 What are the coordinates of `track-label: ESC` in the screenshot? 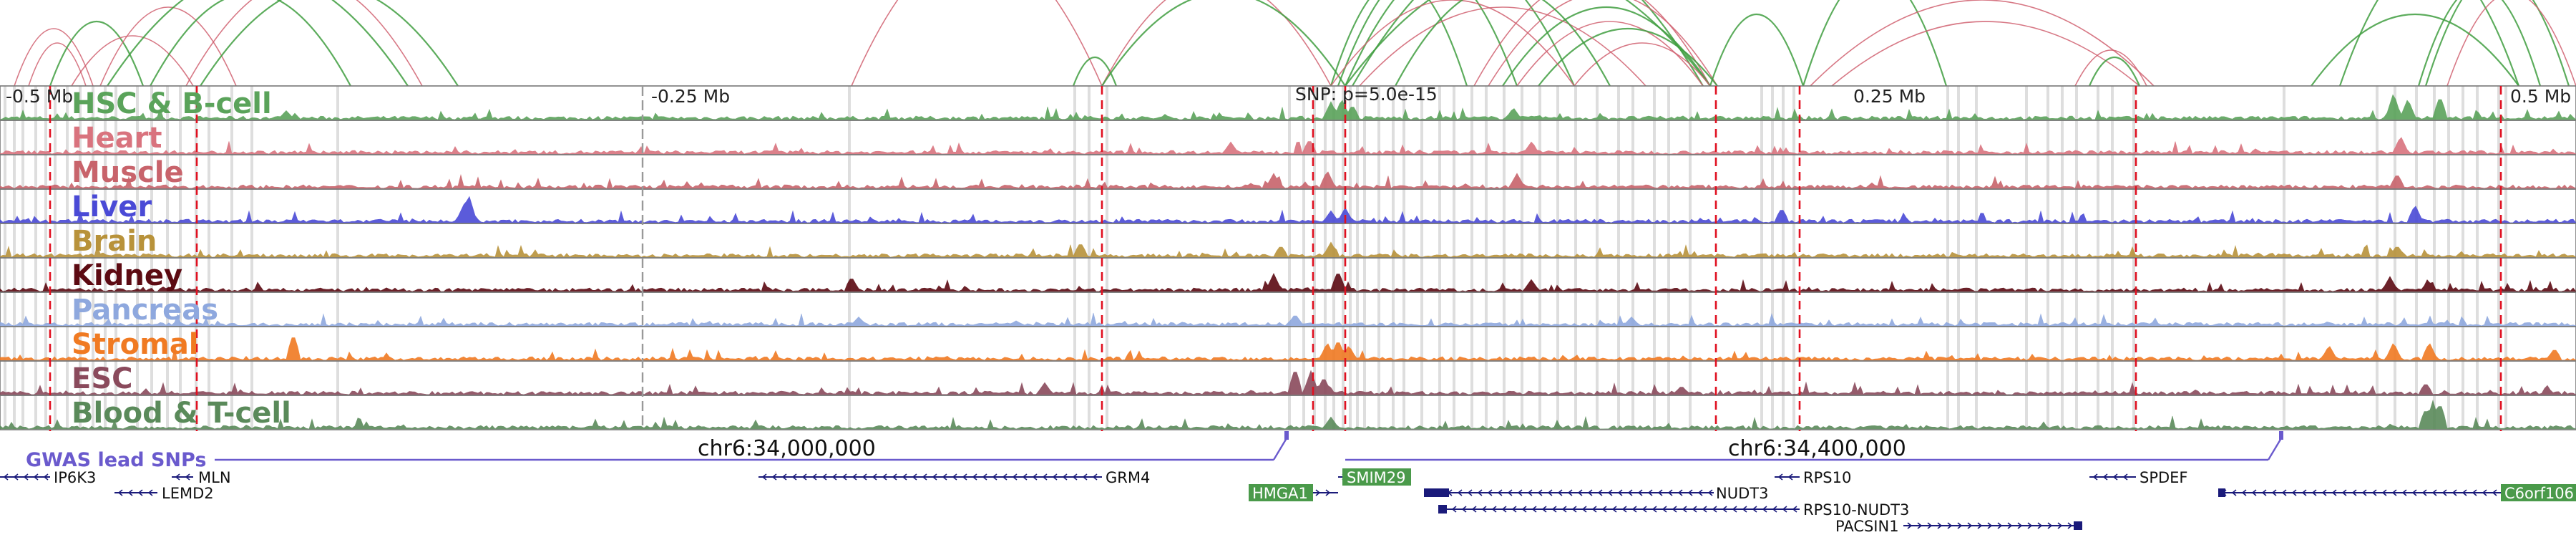 It's located at (102, 378).